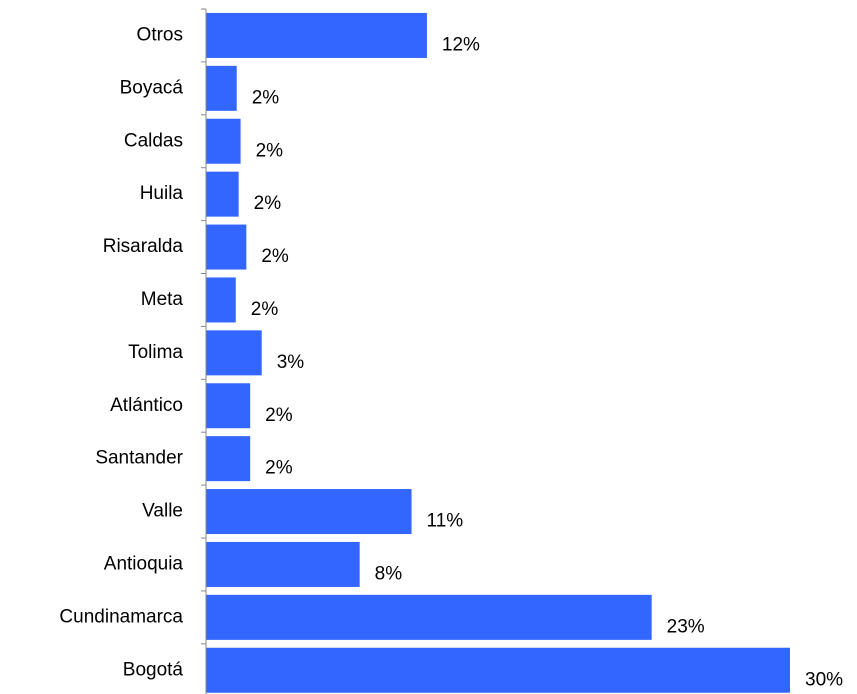 Image resolution: width=857 pixels, height=694 pixels. What do you see at coordinates (824, 679) in the screenshot?
I see `value-label: 30%` at bounding box center [824, 679].